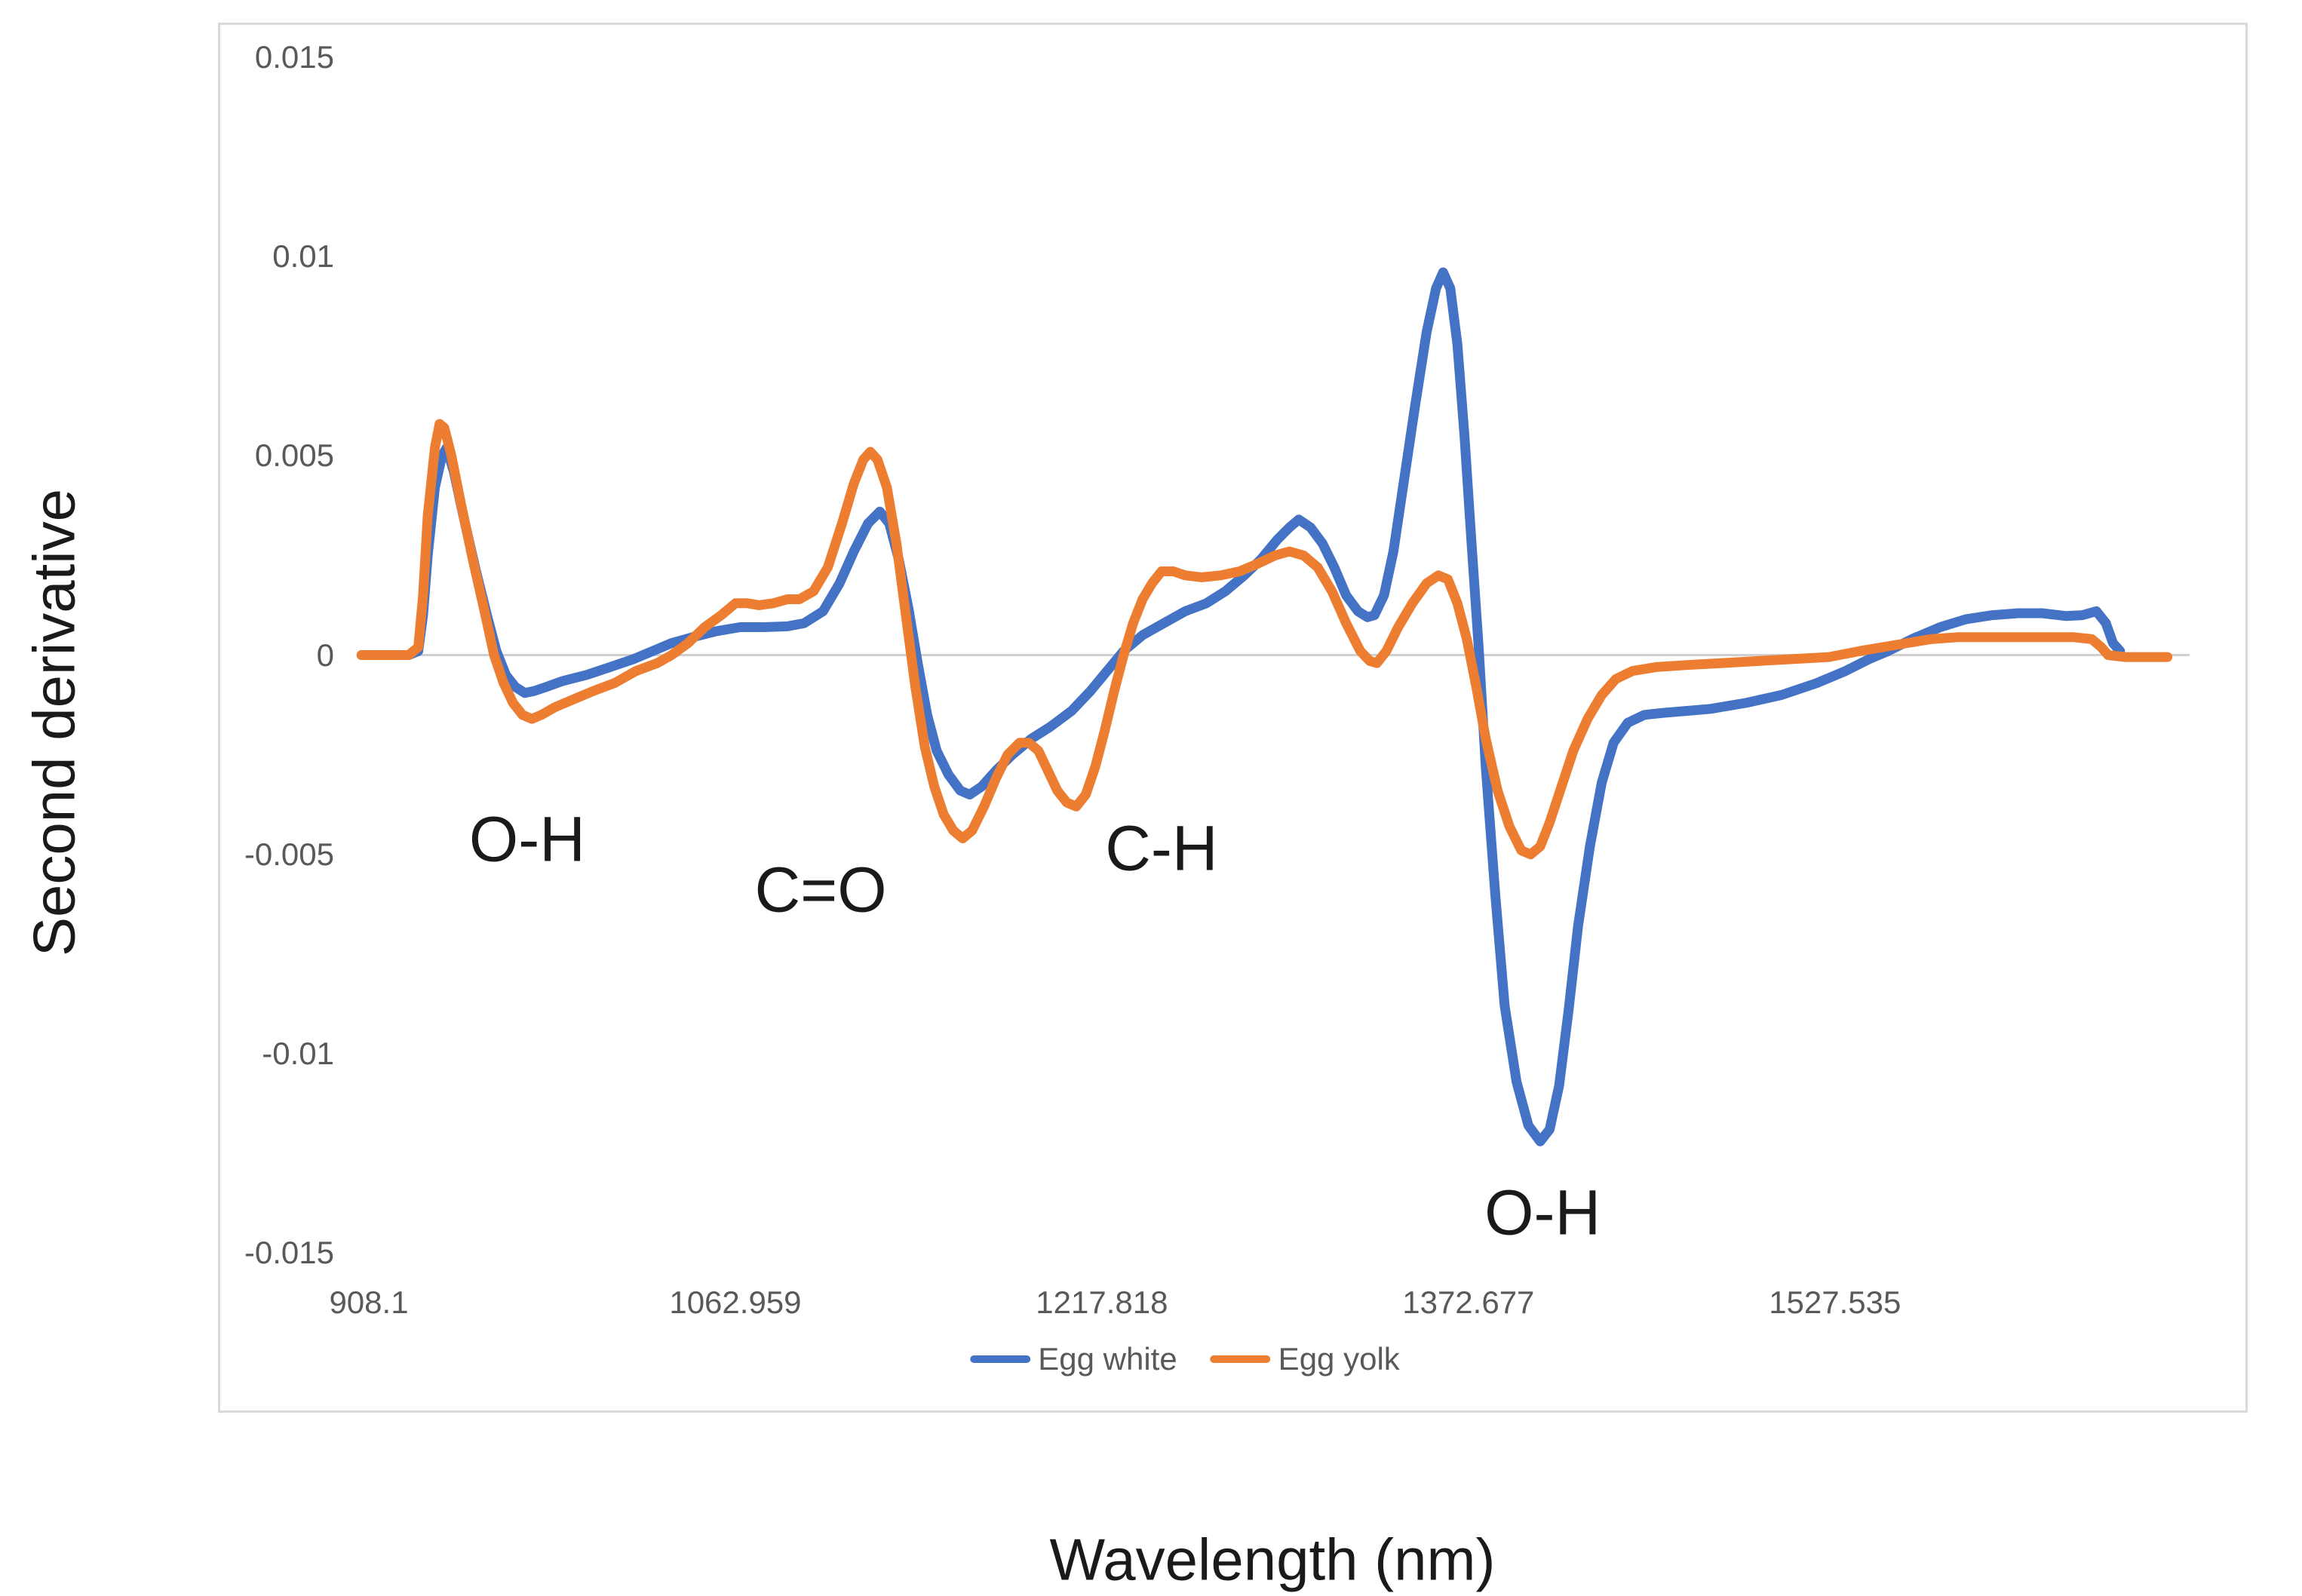  I want to click on y-tick-label: 0.01, so click(303, 256).